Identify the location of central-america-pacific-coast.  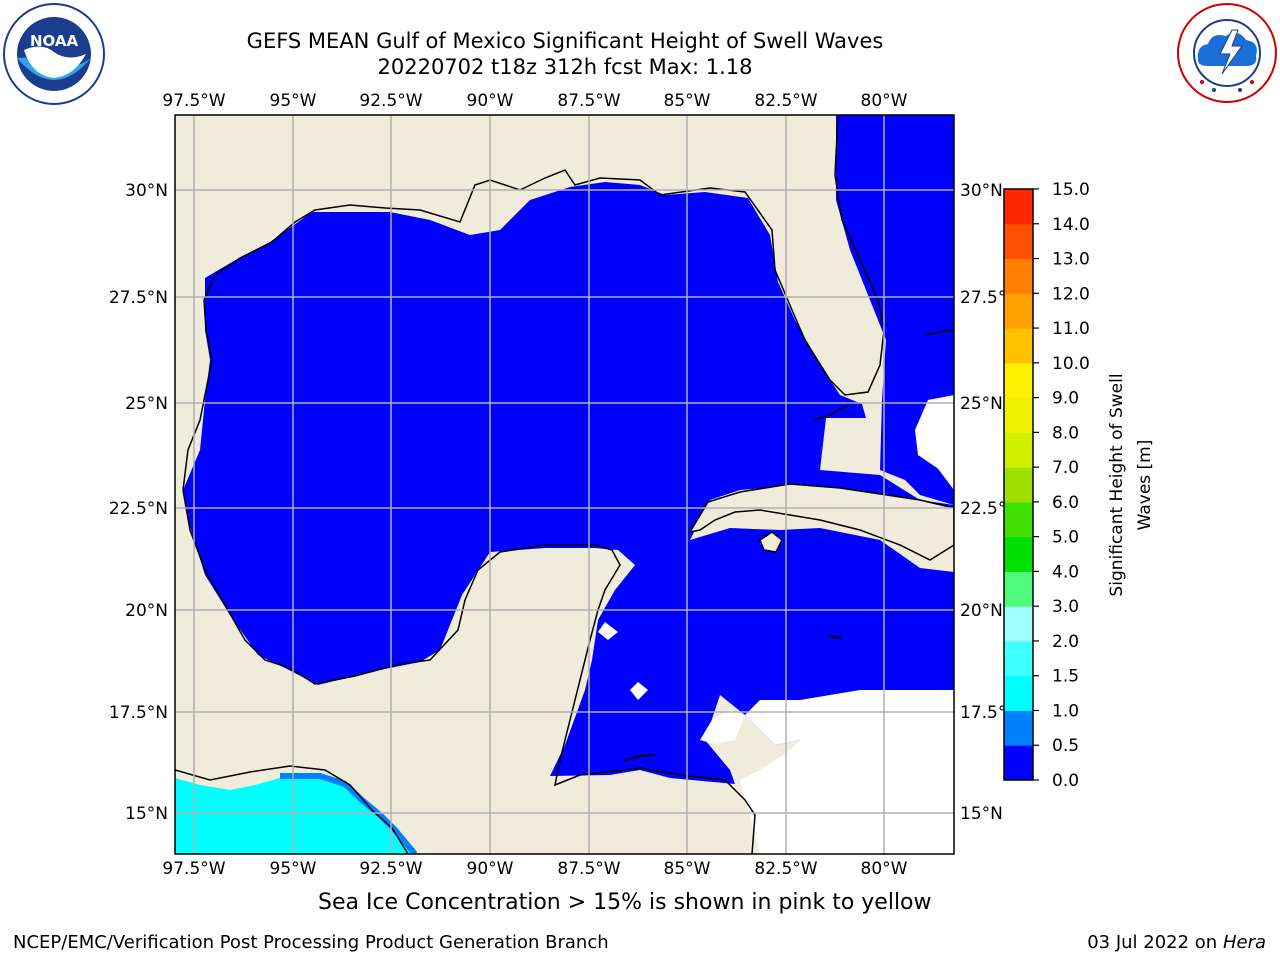
(292, 809).